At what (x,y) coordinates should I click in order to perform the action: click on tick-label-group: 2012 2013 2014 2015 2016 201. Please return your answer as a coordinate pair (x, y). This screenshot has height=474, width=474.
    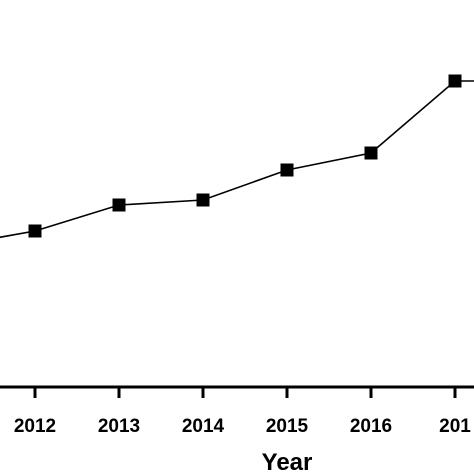
    Looking at the image, I should click on (242, 426).